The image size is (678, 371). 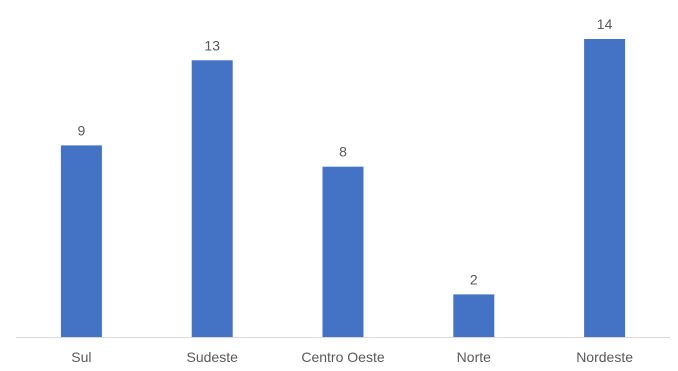 What do you see at coordinates (343, 152) in the screenshot?
I see `data-label: 8` at bounding box center [343, 152].